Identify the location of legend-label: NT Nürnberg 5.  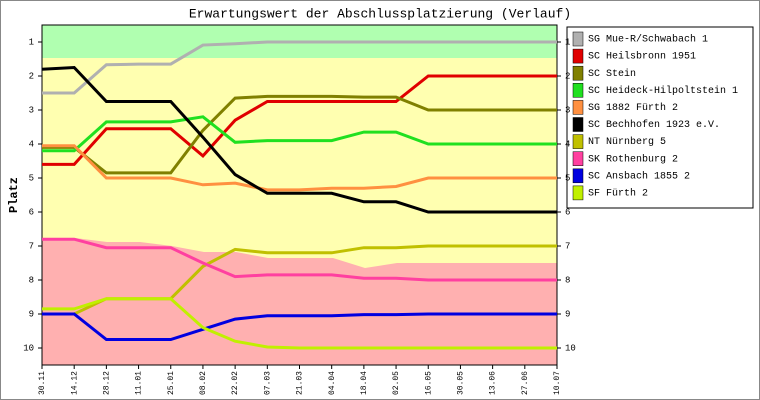
(627, 142).